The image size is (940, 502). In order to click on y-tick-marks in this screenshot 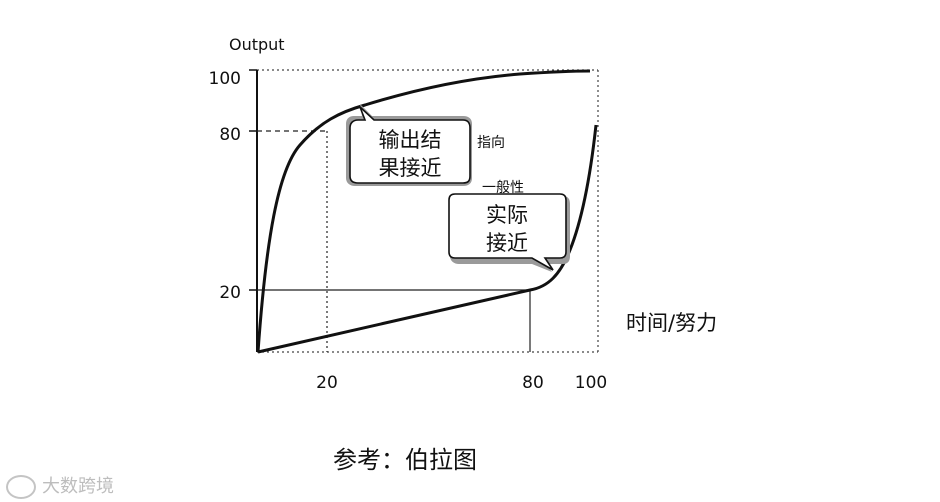, I will do `click(253, 180)`.